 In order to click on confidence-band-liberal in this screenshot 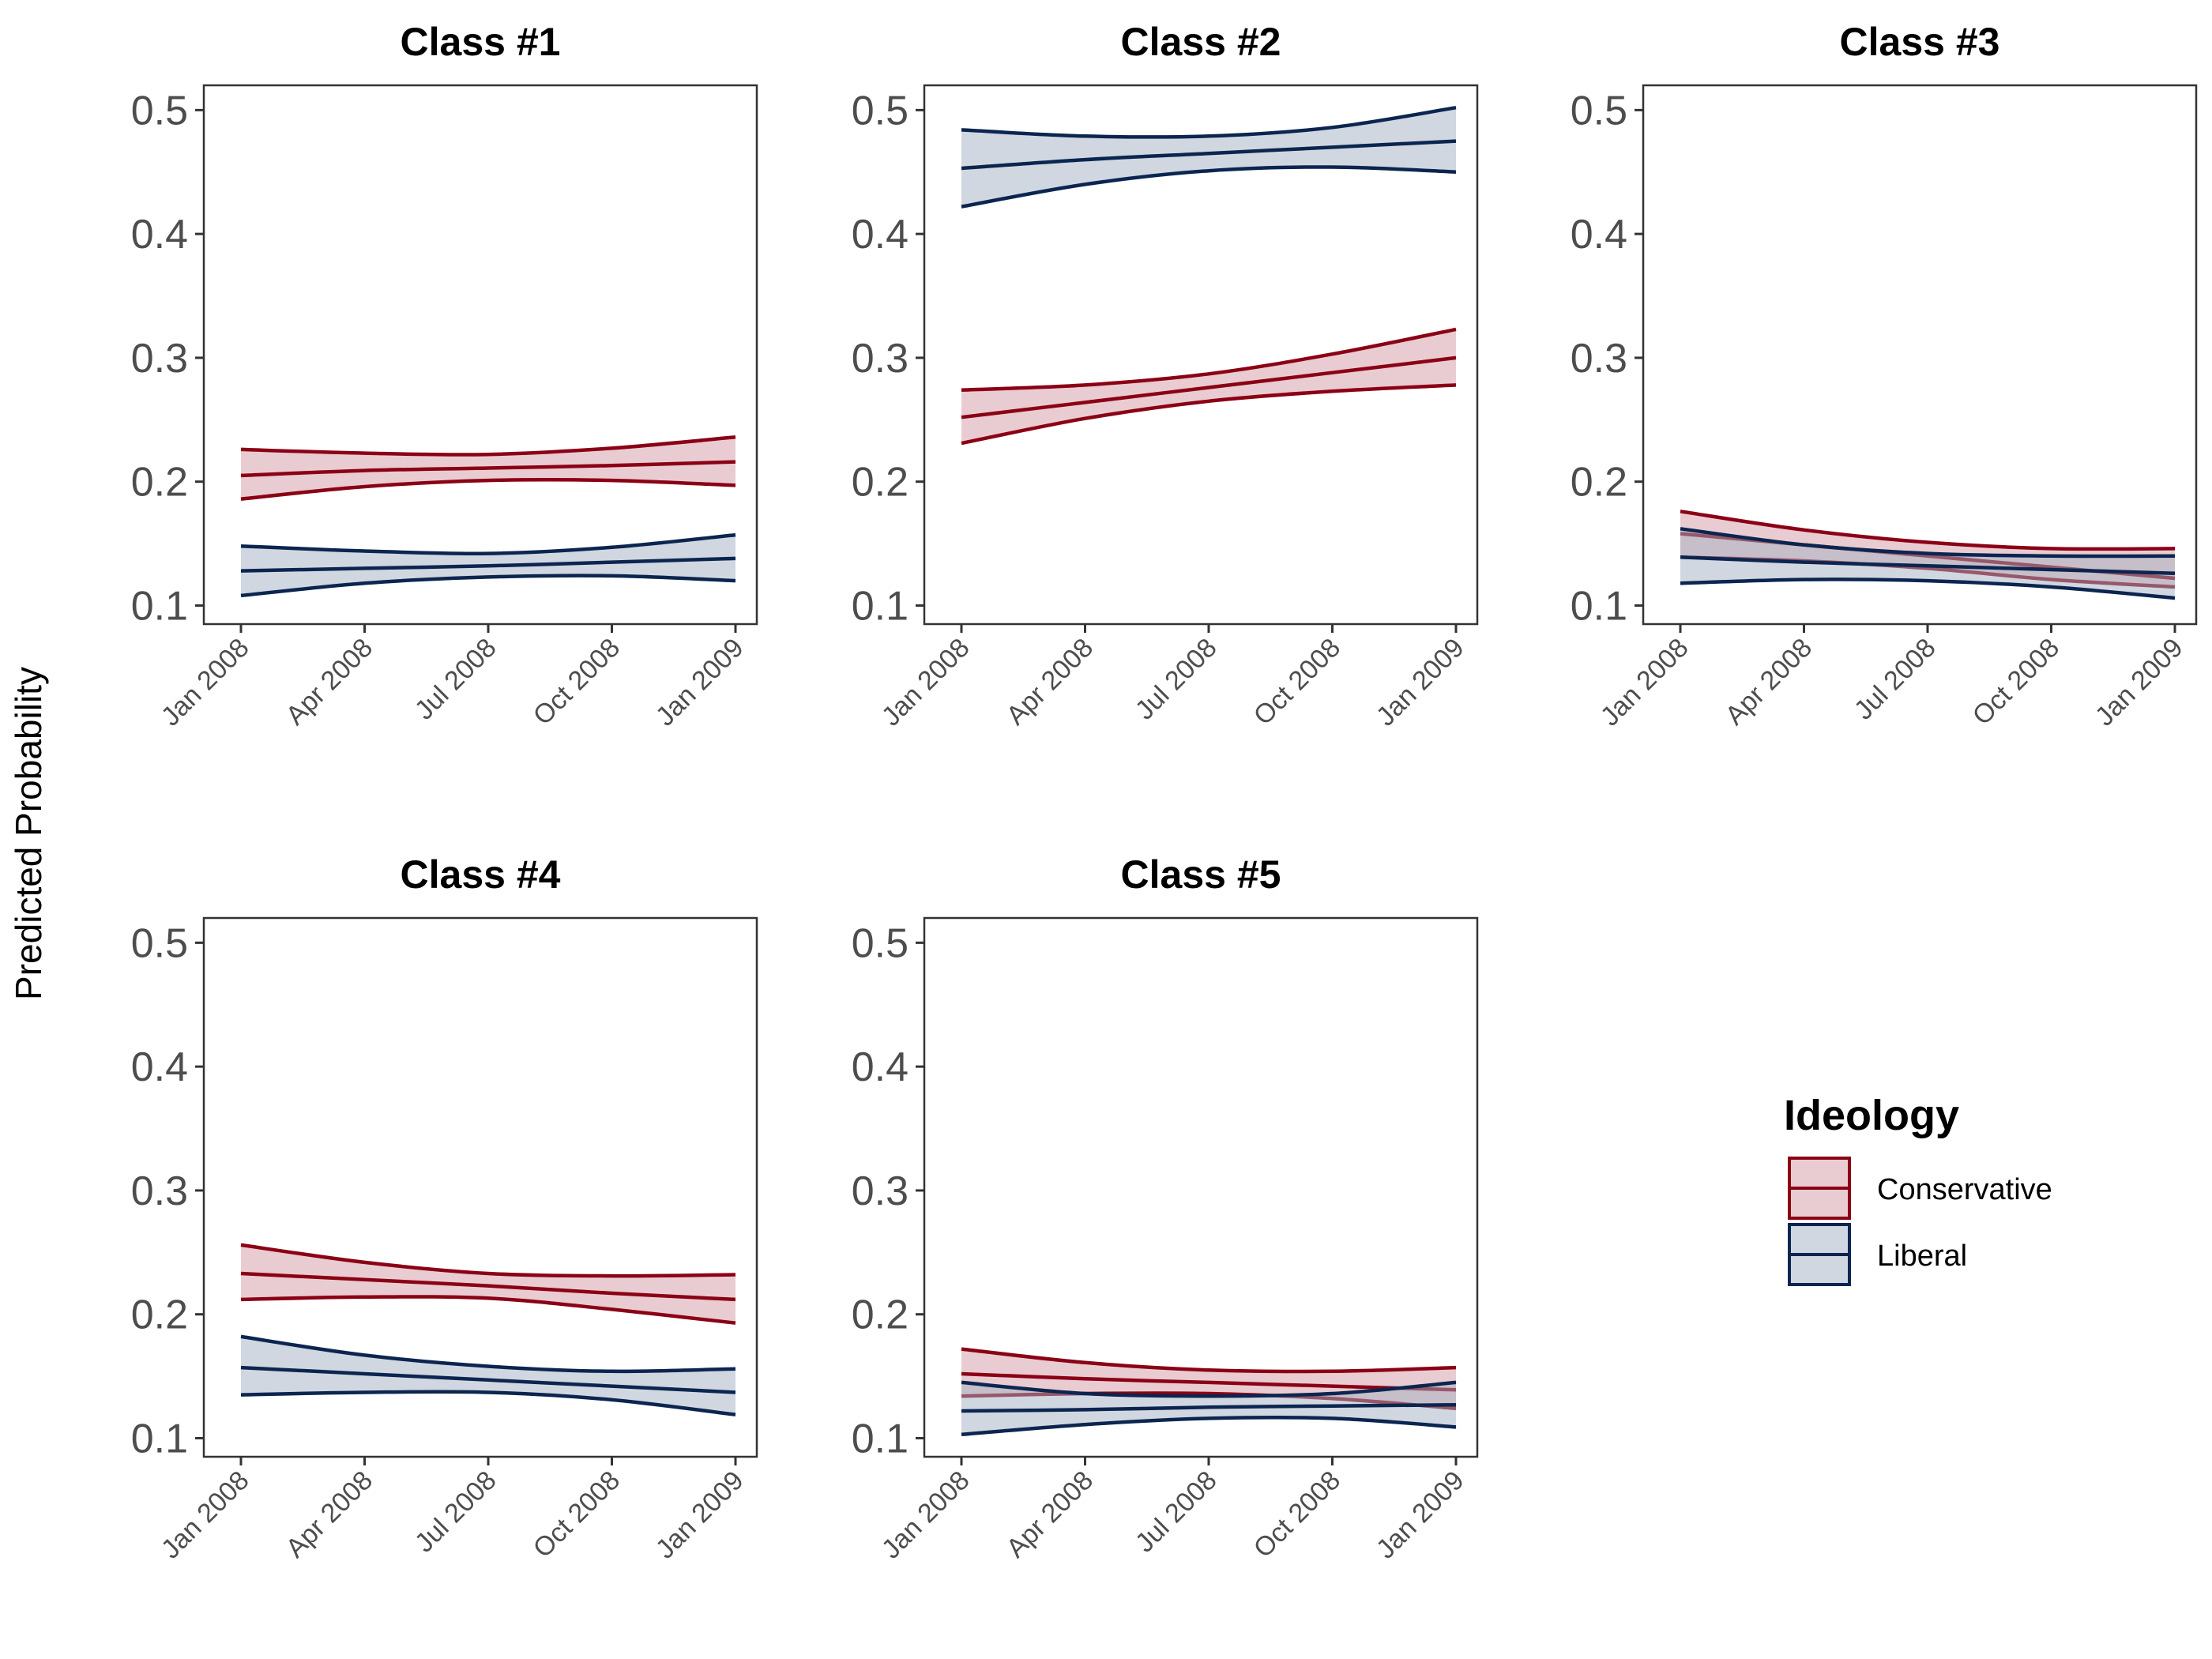, I will do `click(1208, 157)`.